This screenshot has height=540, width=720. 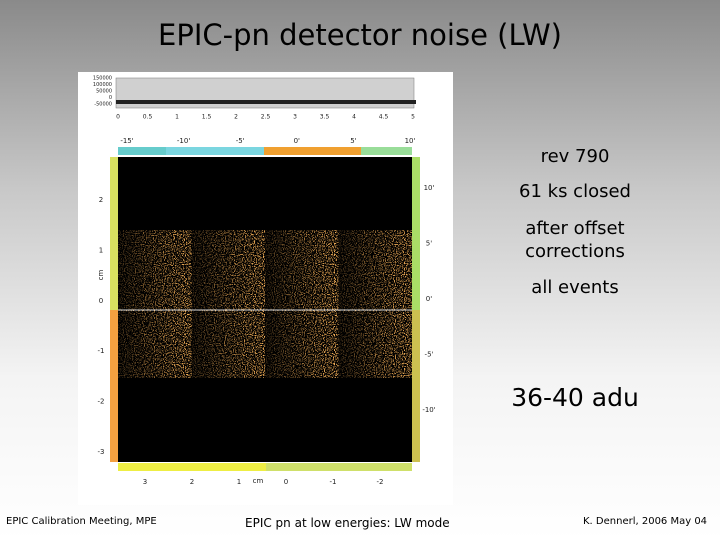 I want to click on energy-tick-label: 4, so click(x=354, y=117).